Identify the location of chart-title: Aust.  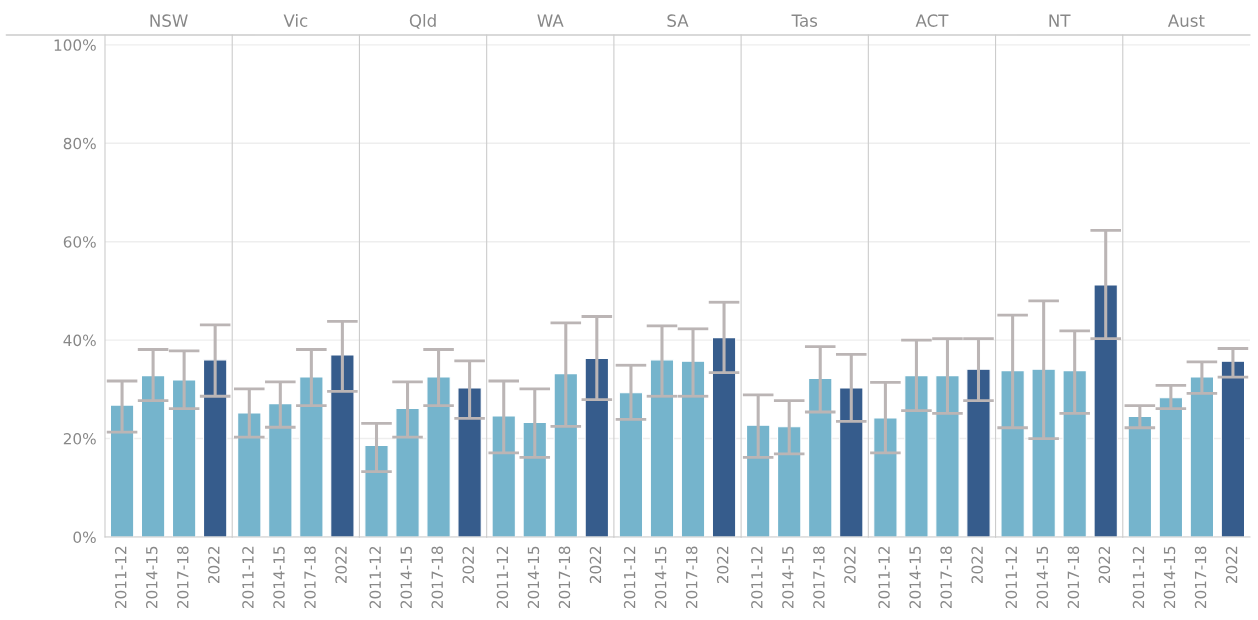
(1186, 20).